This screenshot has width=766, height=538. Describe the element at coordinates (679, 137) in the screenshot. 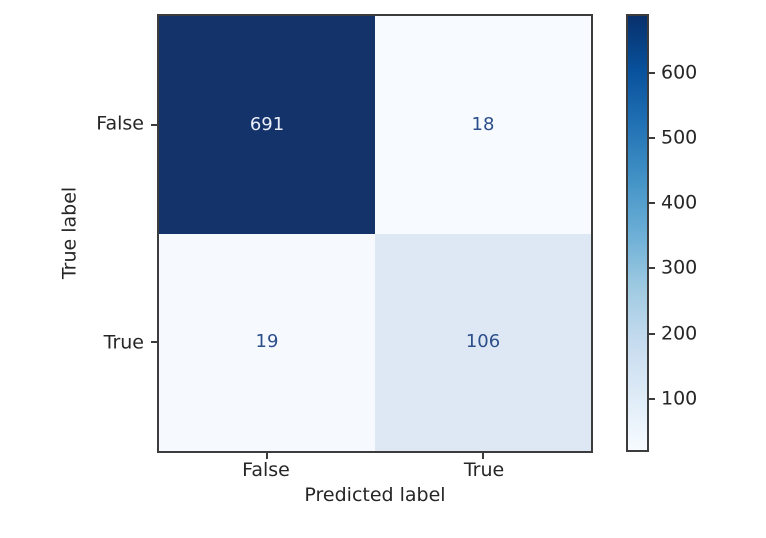

I see `colorbar-tick-label-500: 500` at that location.